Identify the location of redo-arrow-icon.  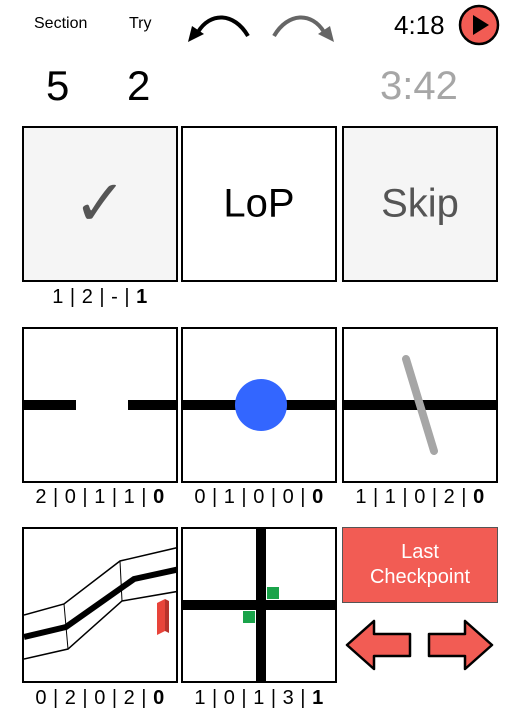
(303, 26).